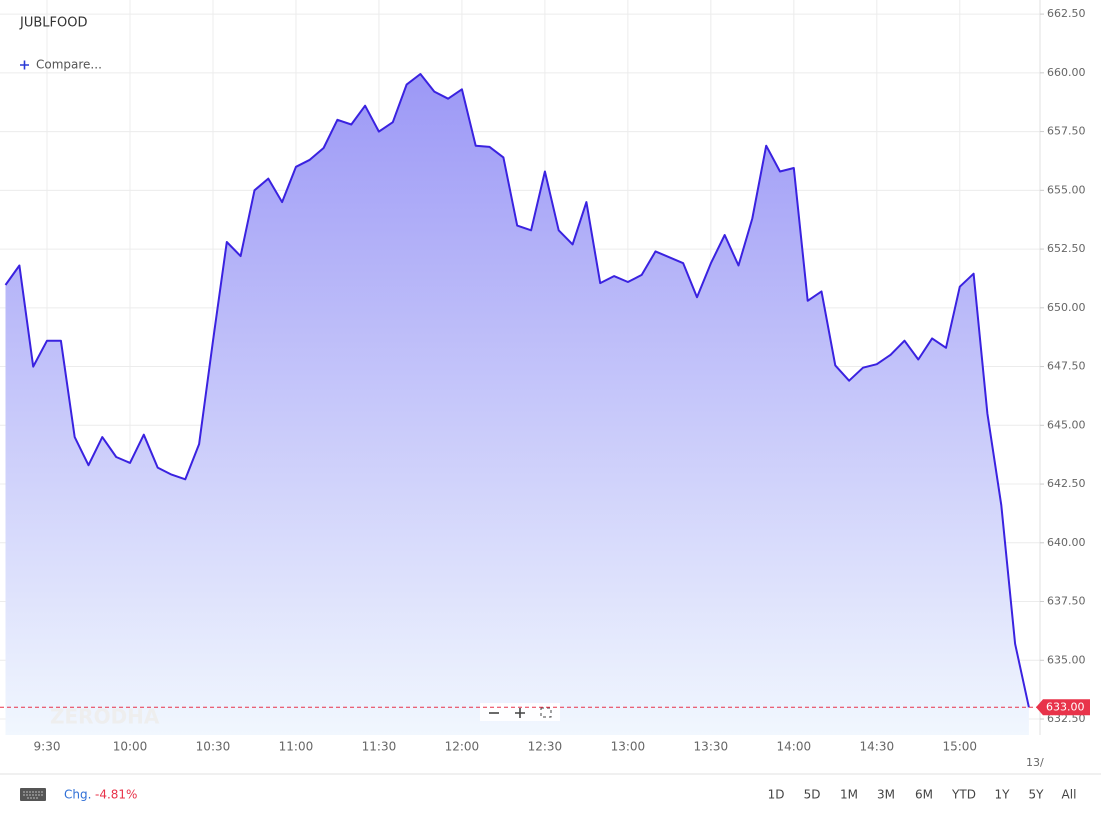 The height and width of the screenshot is (818, 1101). Describe the element at coordinates (33, 794) in the screenshot. I see `keyboard-icon` at that location.